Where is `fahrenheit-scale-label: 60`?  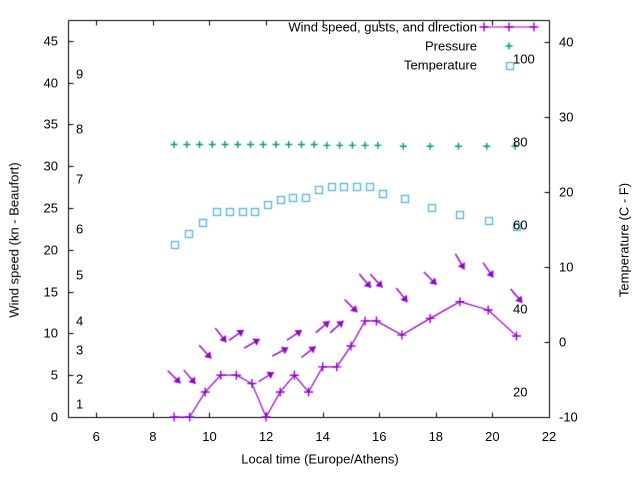
fahrenheit-scale-label: 60 is located at coordinates (520, 225).